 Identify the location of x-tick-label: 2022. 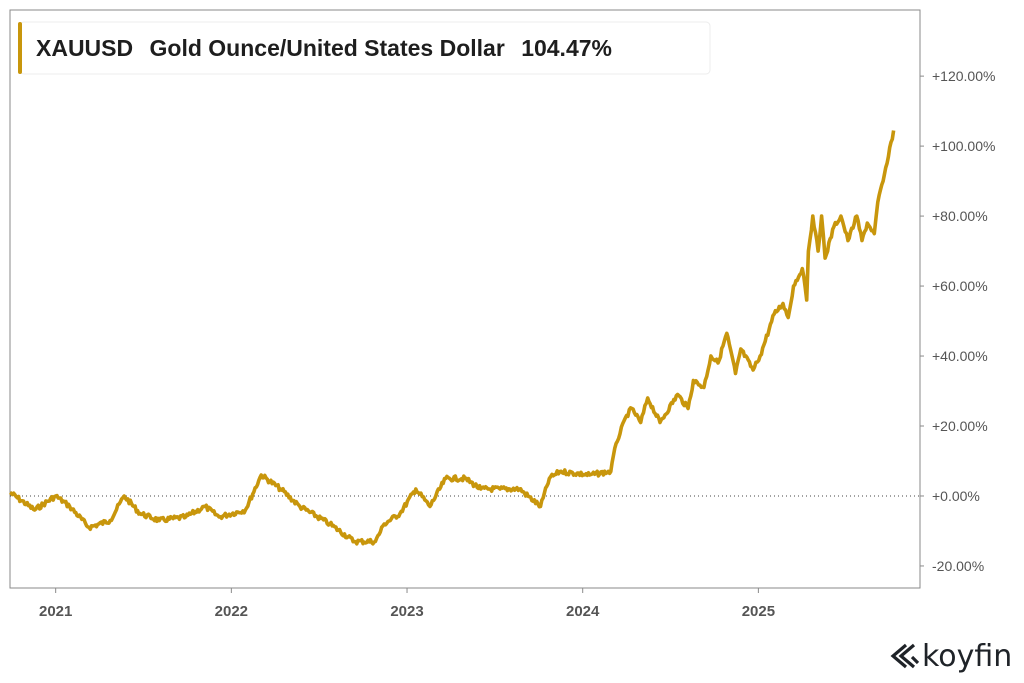
(231, 611).